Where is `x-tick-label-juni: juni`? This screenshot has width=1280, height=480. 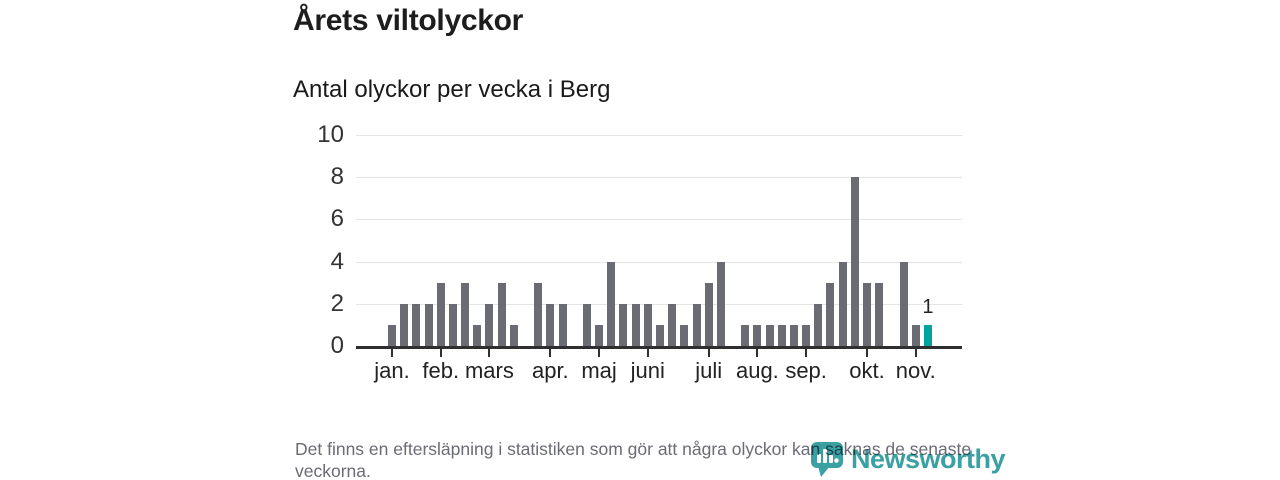 x-tick-label-juni: juni is located at coordinates (647, 370).